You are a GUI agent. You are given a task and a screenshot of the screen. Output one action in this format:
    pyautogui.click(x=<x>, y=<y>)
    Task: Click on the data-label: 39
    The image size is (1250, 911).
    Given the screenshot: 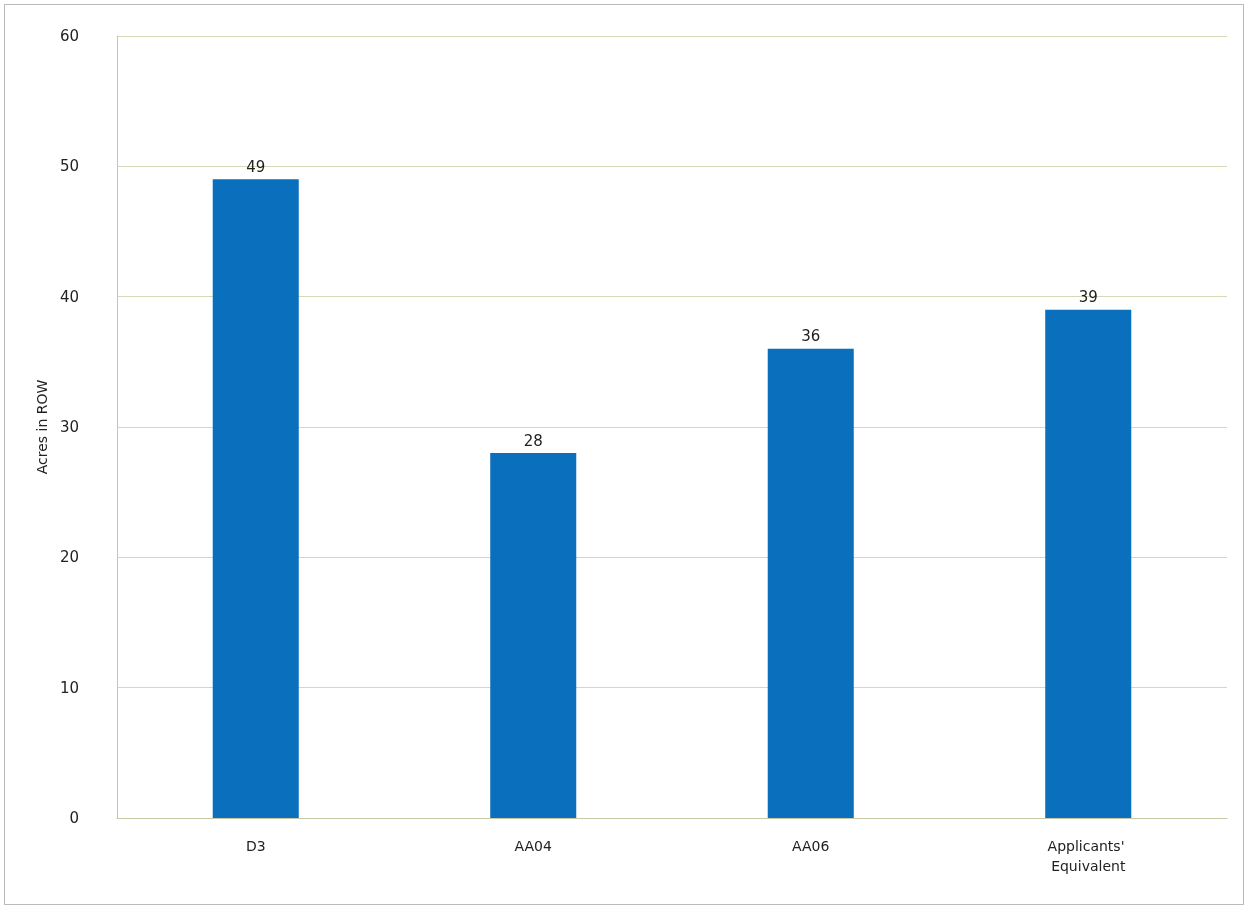 What is the action you would take?
    pyautogui.click(x=1088, y=297)
    